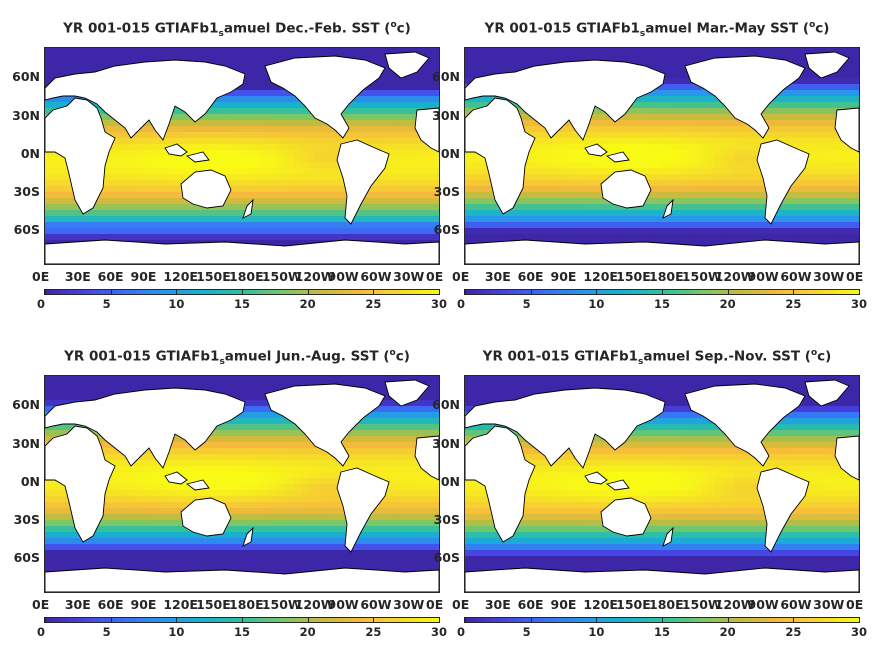  What do you see at coordinates (662, 292) in the screenshot?
I see `colorbar` at bounding box center [662, 292].